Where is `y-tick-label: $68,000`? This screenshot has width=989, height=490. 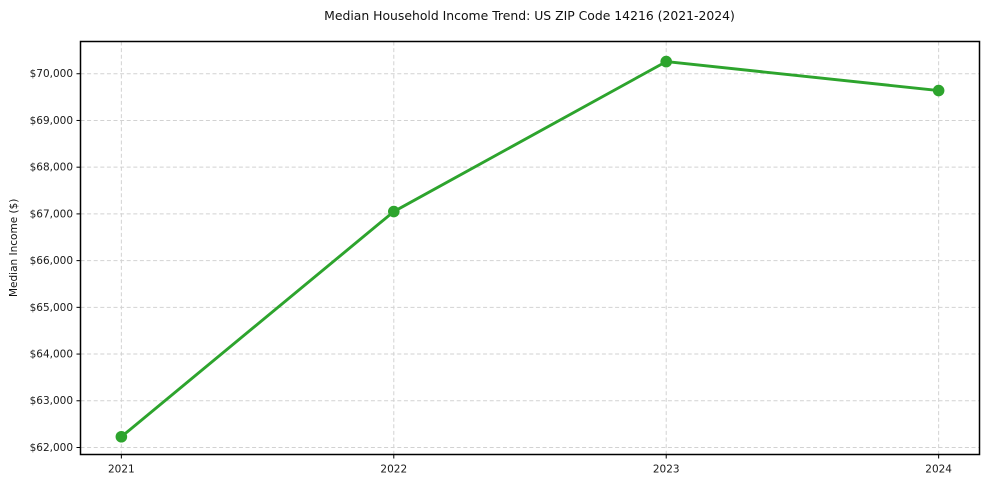
y-tick-label: $68,000 is located at coordinates (51, 168).